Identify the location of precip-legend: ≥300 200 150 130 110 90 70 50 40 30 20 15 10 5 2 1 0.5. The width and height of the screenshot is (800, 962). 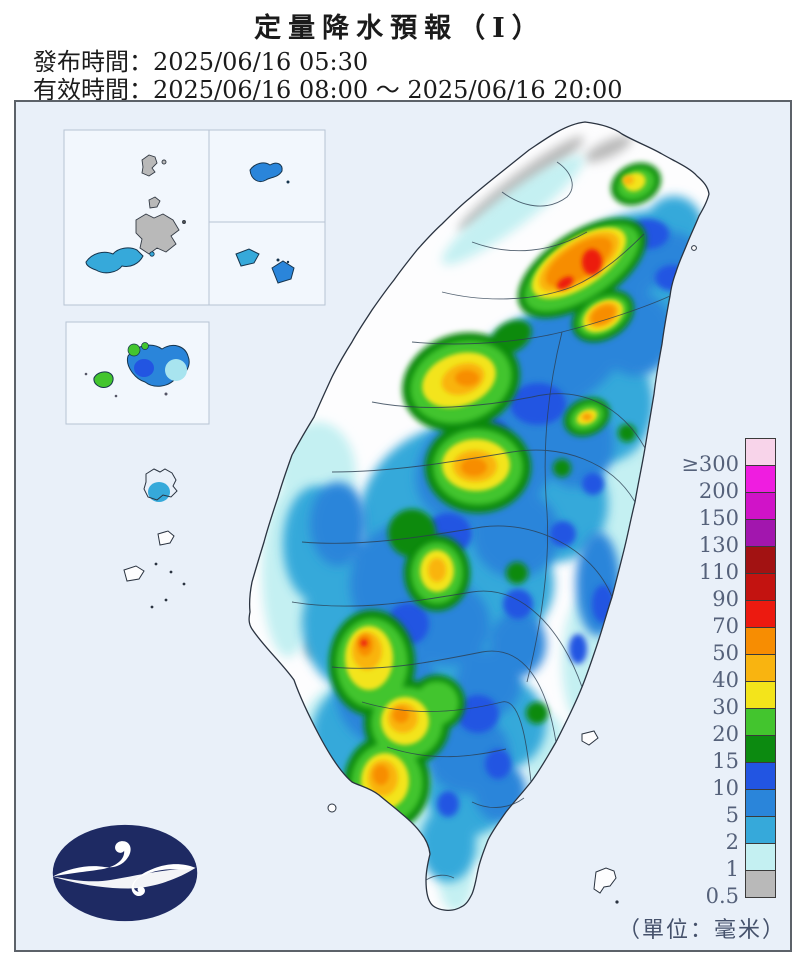
(728, 673).